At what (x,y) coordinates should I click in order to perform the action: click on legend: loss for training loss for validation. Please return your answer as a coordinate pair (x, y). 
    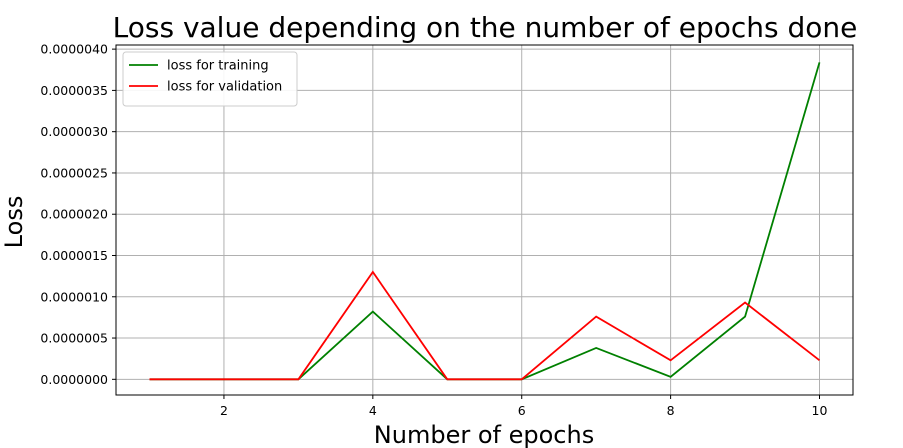
    Looking at the image, I should click on (210, 79).